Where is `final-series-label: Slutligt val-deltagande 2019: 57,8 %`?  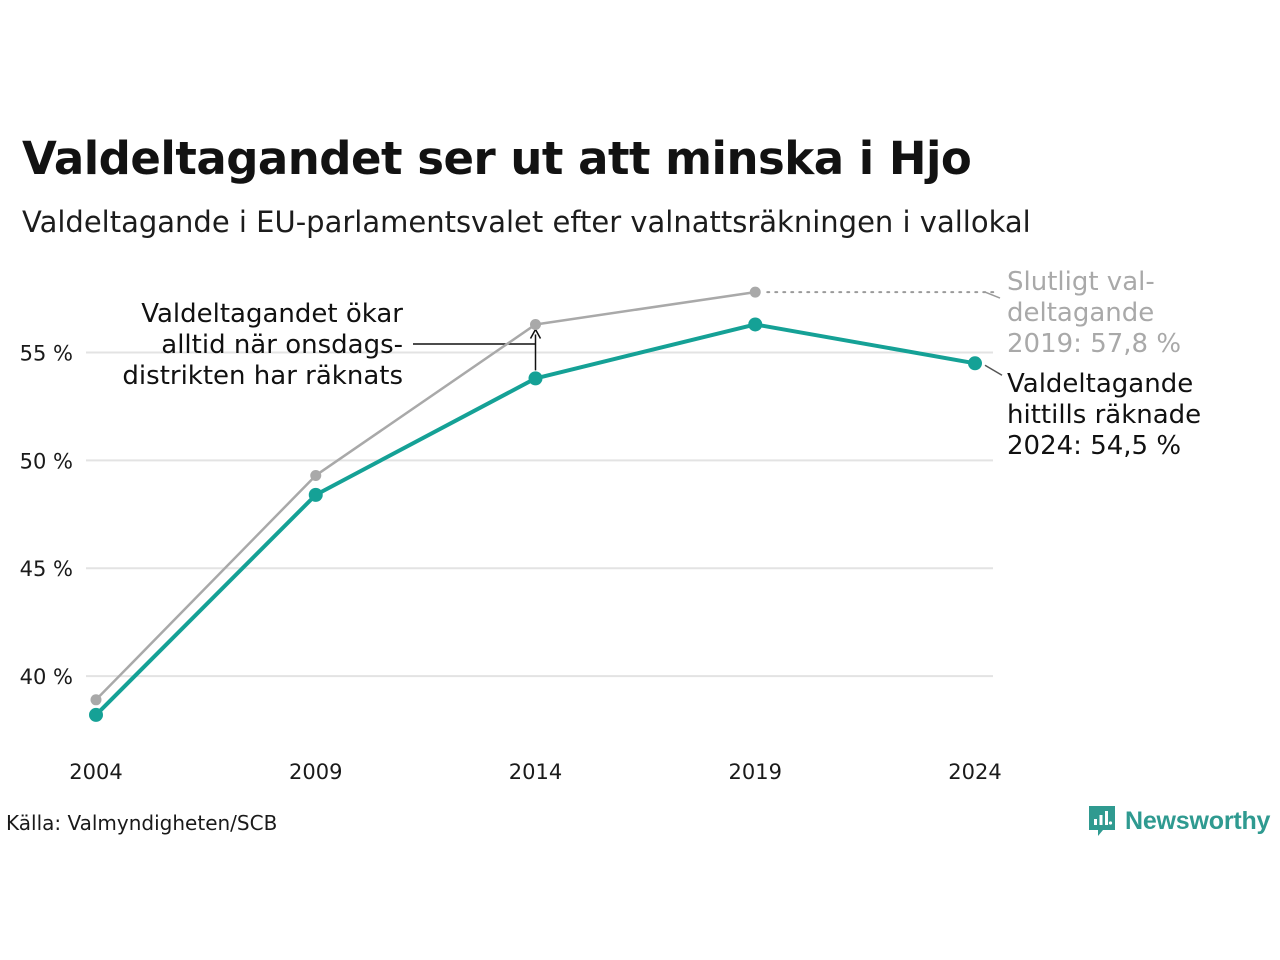 final-series-label: Slutligt val-deltagande 2019: 57,8 % is located at coordinates (1094, 313).